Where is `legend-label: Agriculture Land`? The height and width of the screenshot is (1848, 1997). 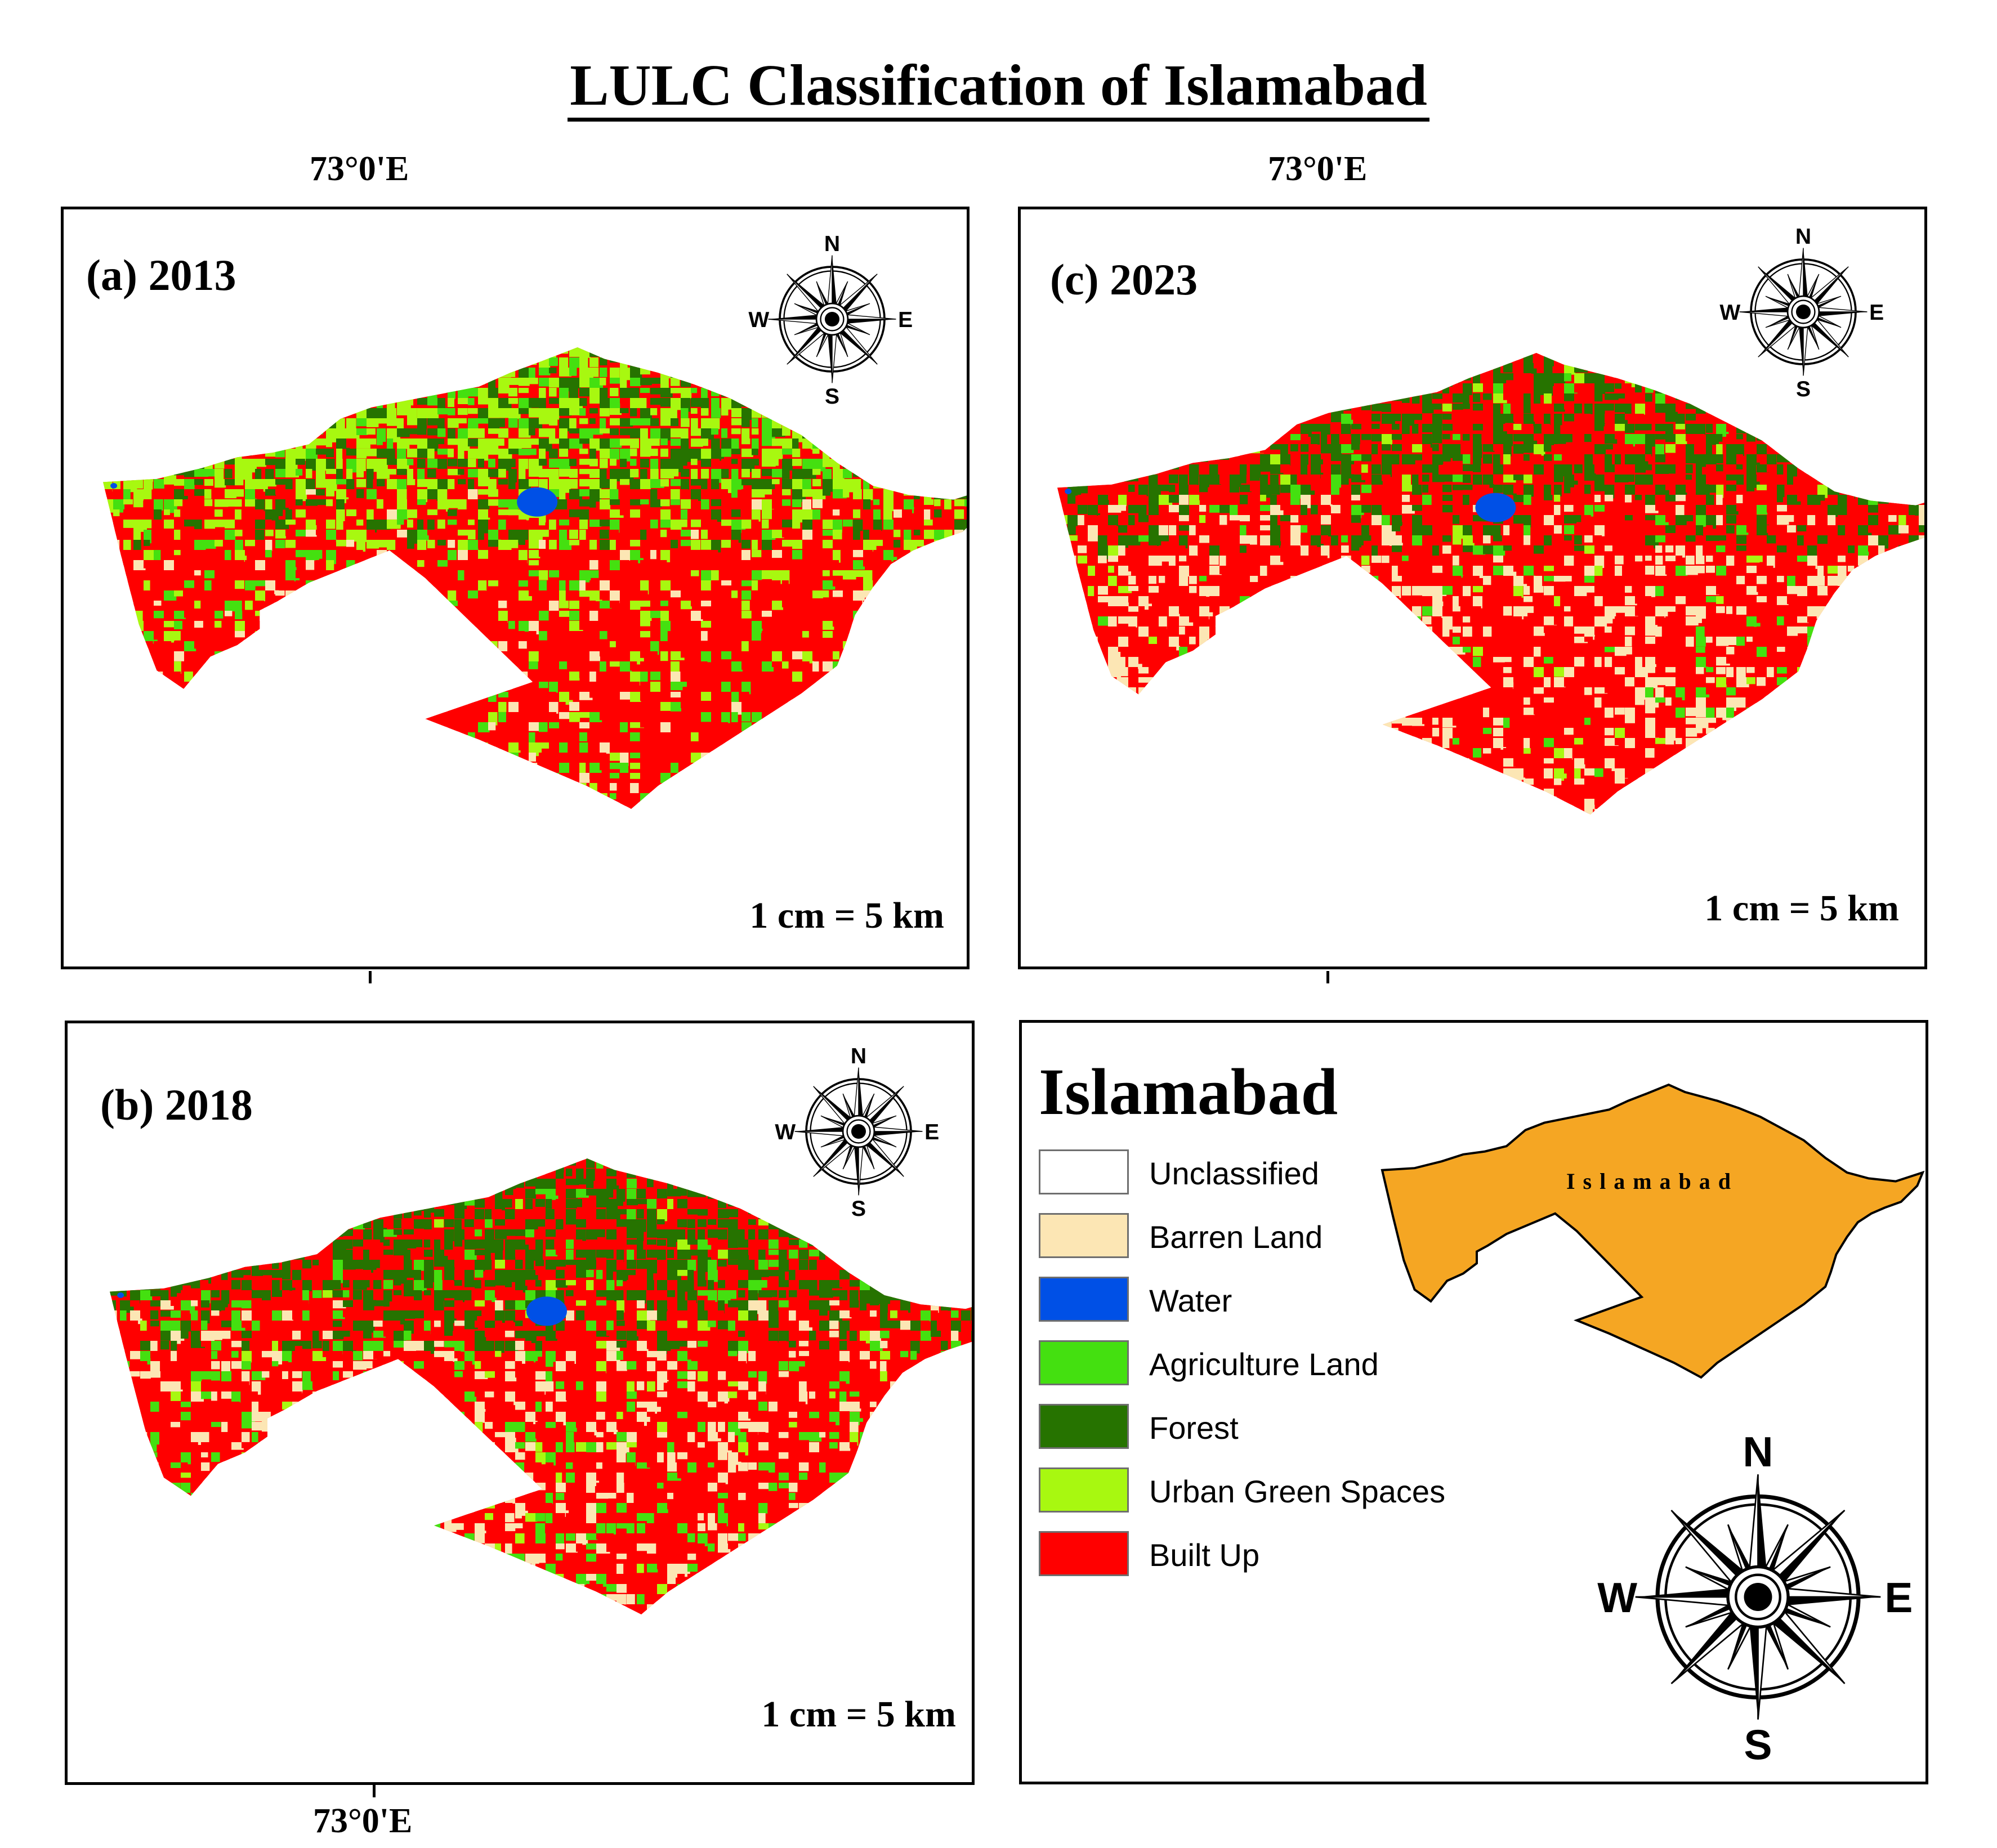 legend-label: Agriculture Land is located at coordinates (1264, 1364).